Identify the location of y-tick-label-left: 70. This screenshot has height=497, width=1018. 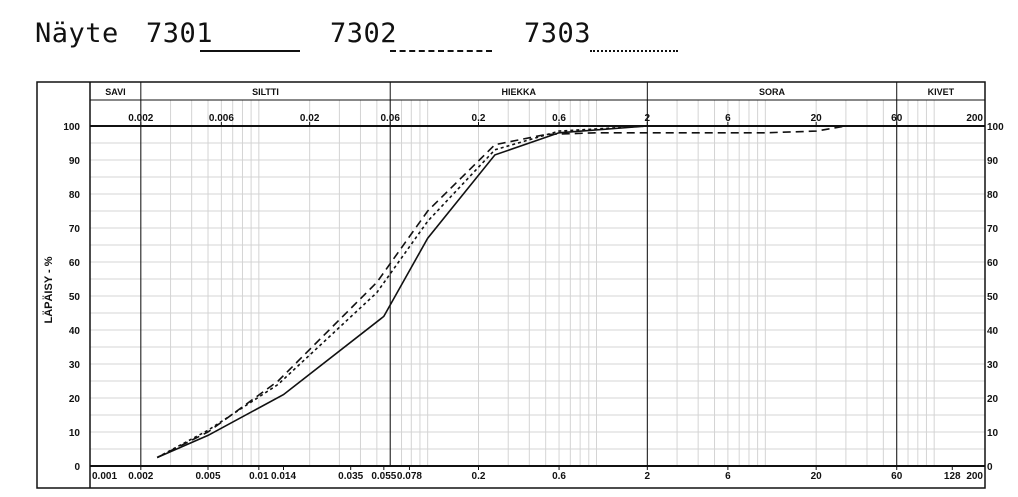
(75, 229).